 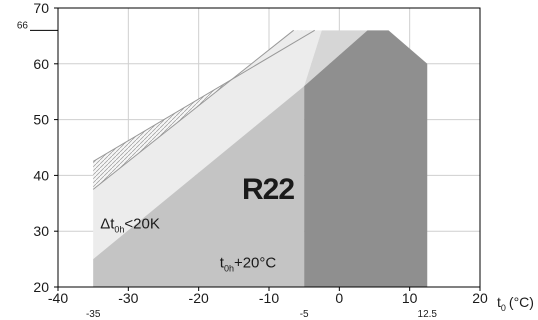 What do you see at coordinates (339, 298) in the screenshot?
I see `x-tick-label: 0` at bounding box center [339, 298].